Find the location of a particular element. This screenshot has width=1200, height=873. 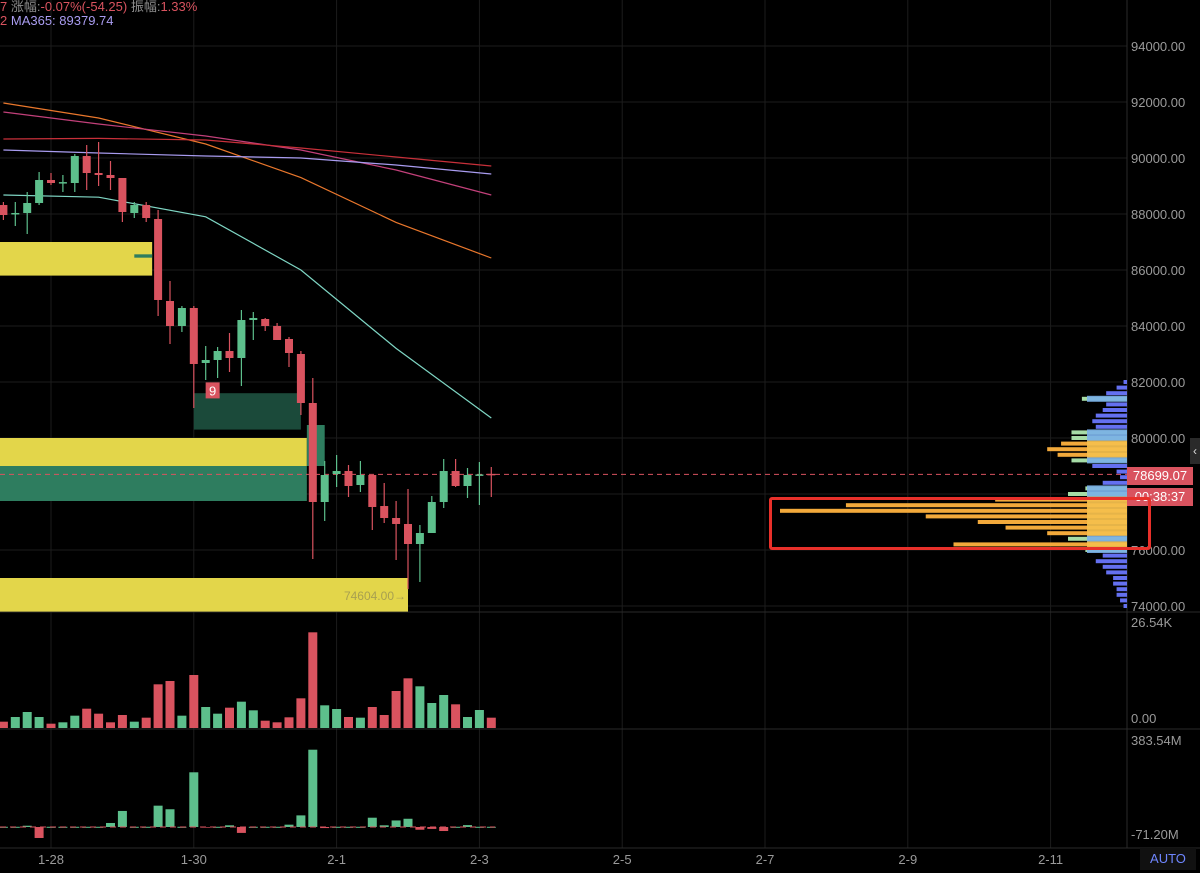

panel-axis-label: 26.54K is located at coordinates (1152, 622).